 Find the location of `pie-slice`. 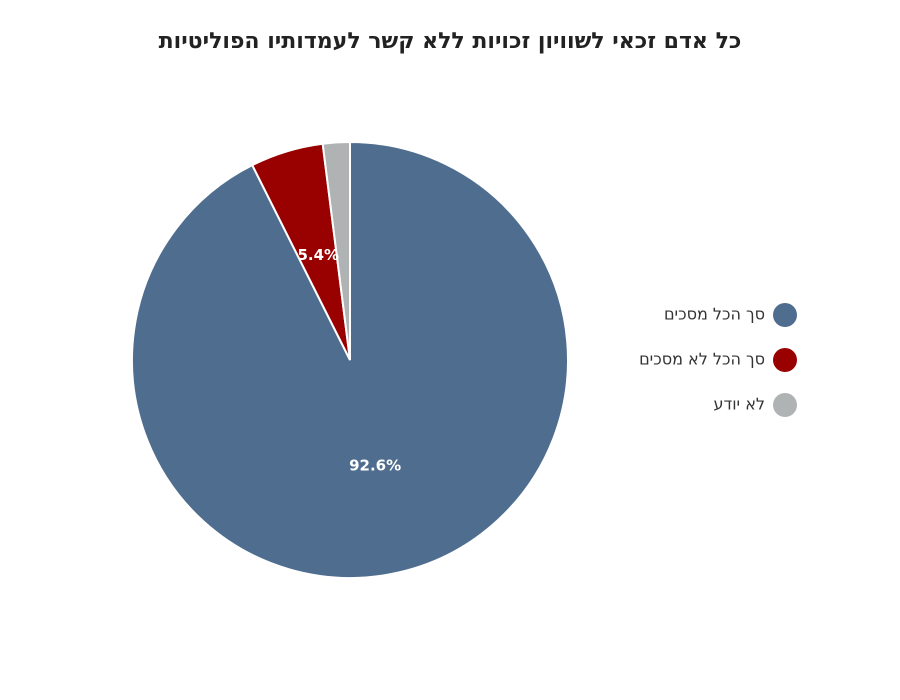

pie-slice is located at coordinates (336, 250).